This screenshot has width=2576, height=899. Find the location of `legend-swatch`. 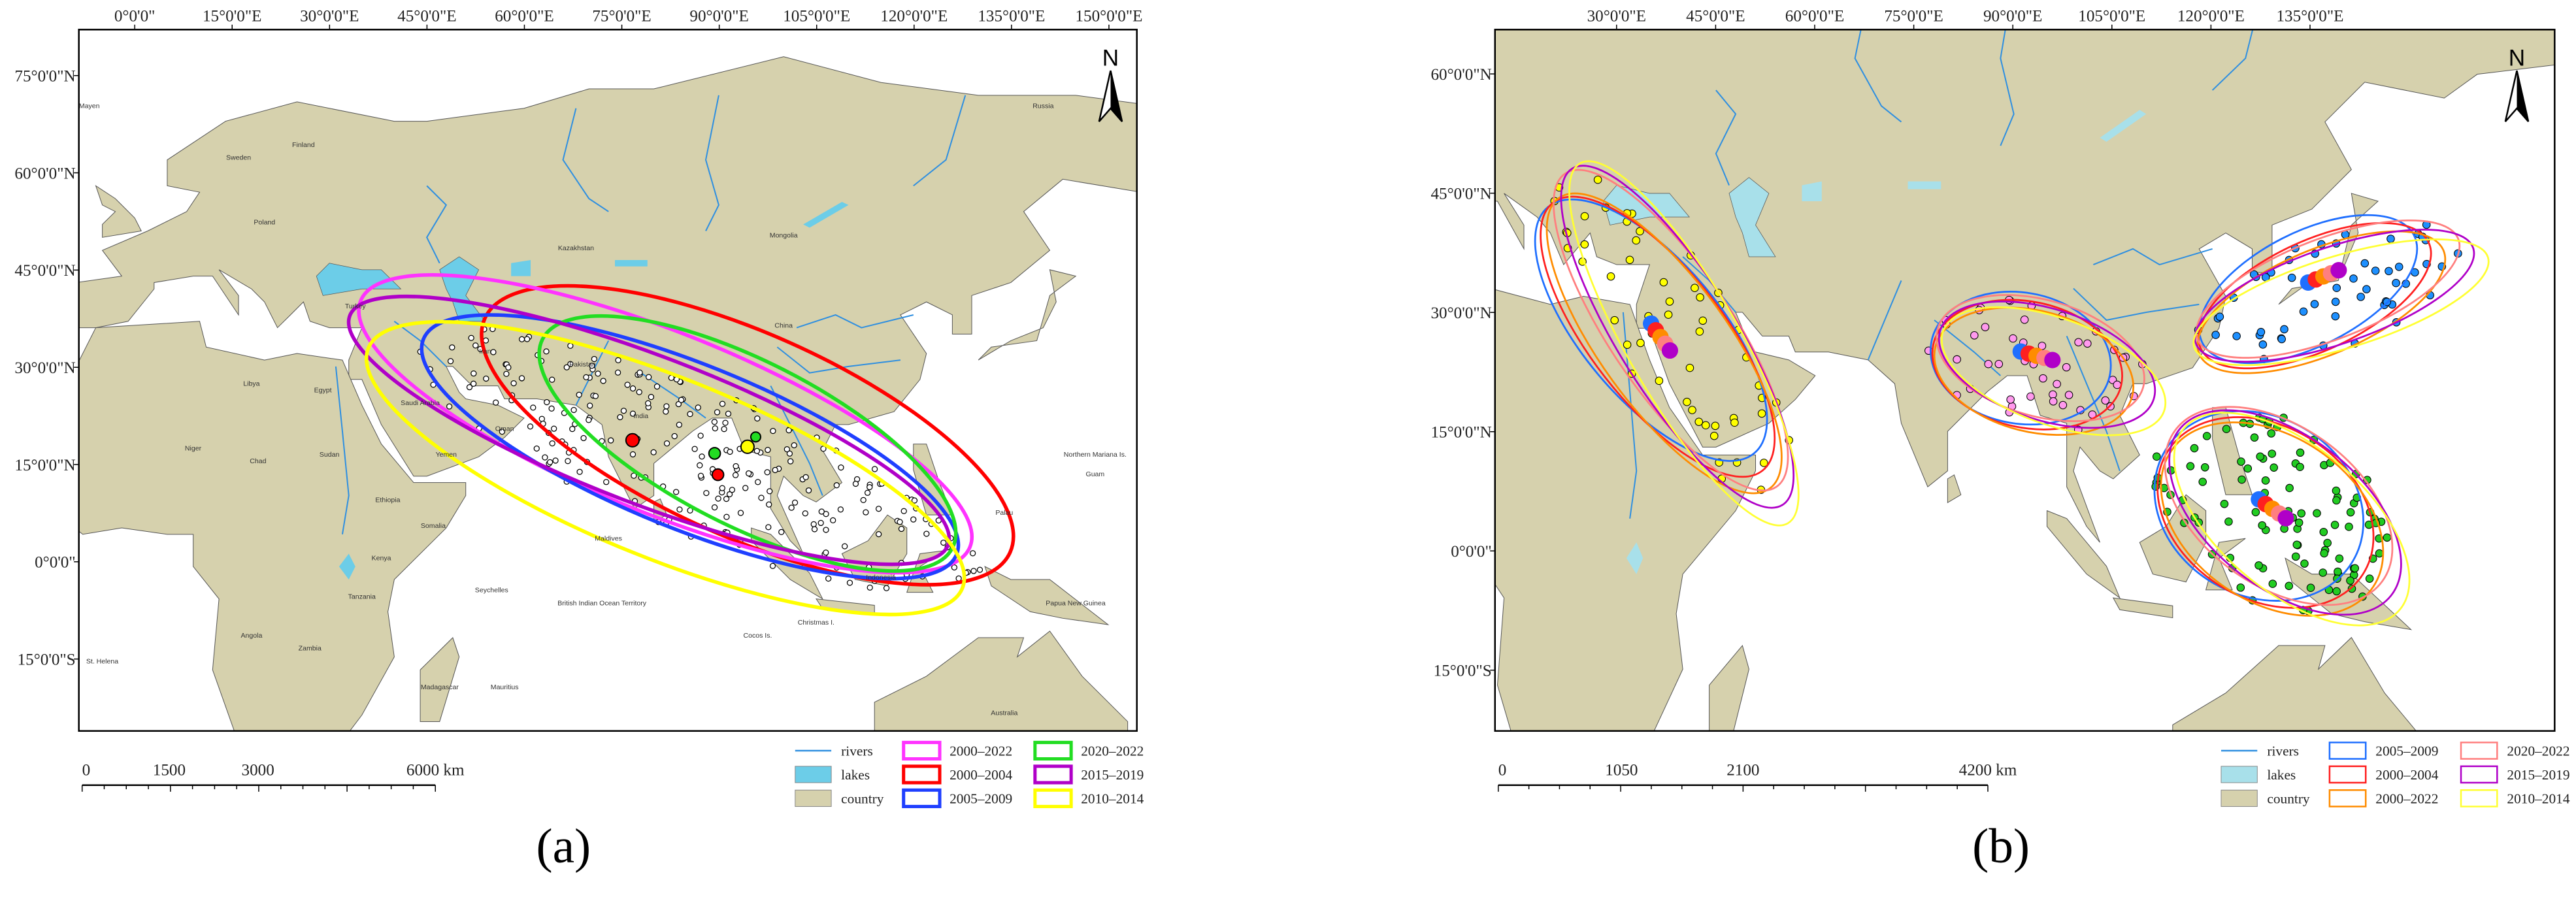

legend-swatch is located at coordinates (2347, 751).